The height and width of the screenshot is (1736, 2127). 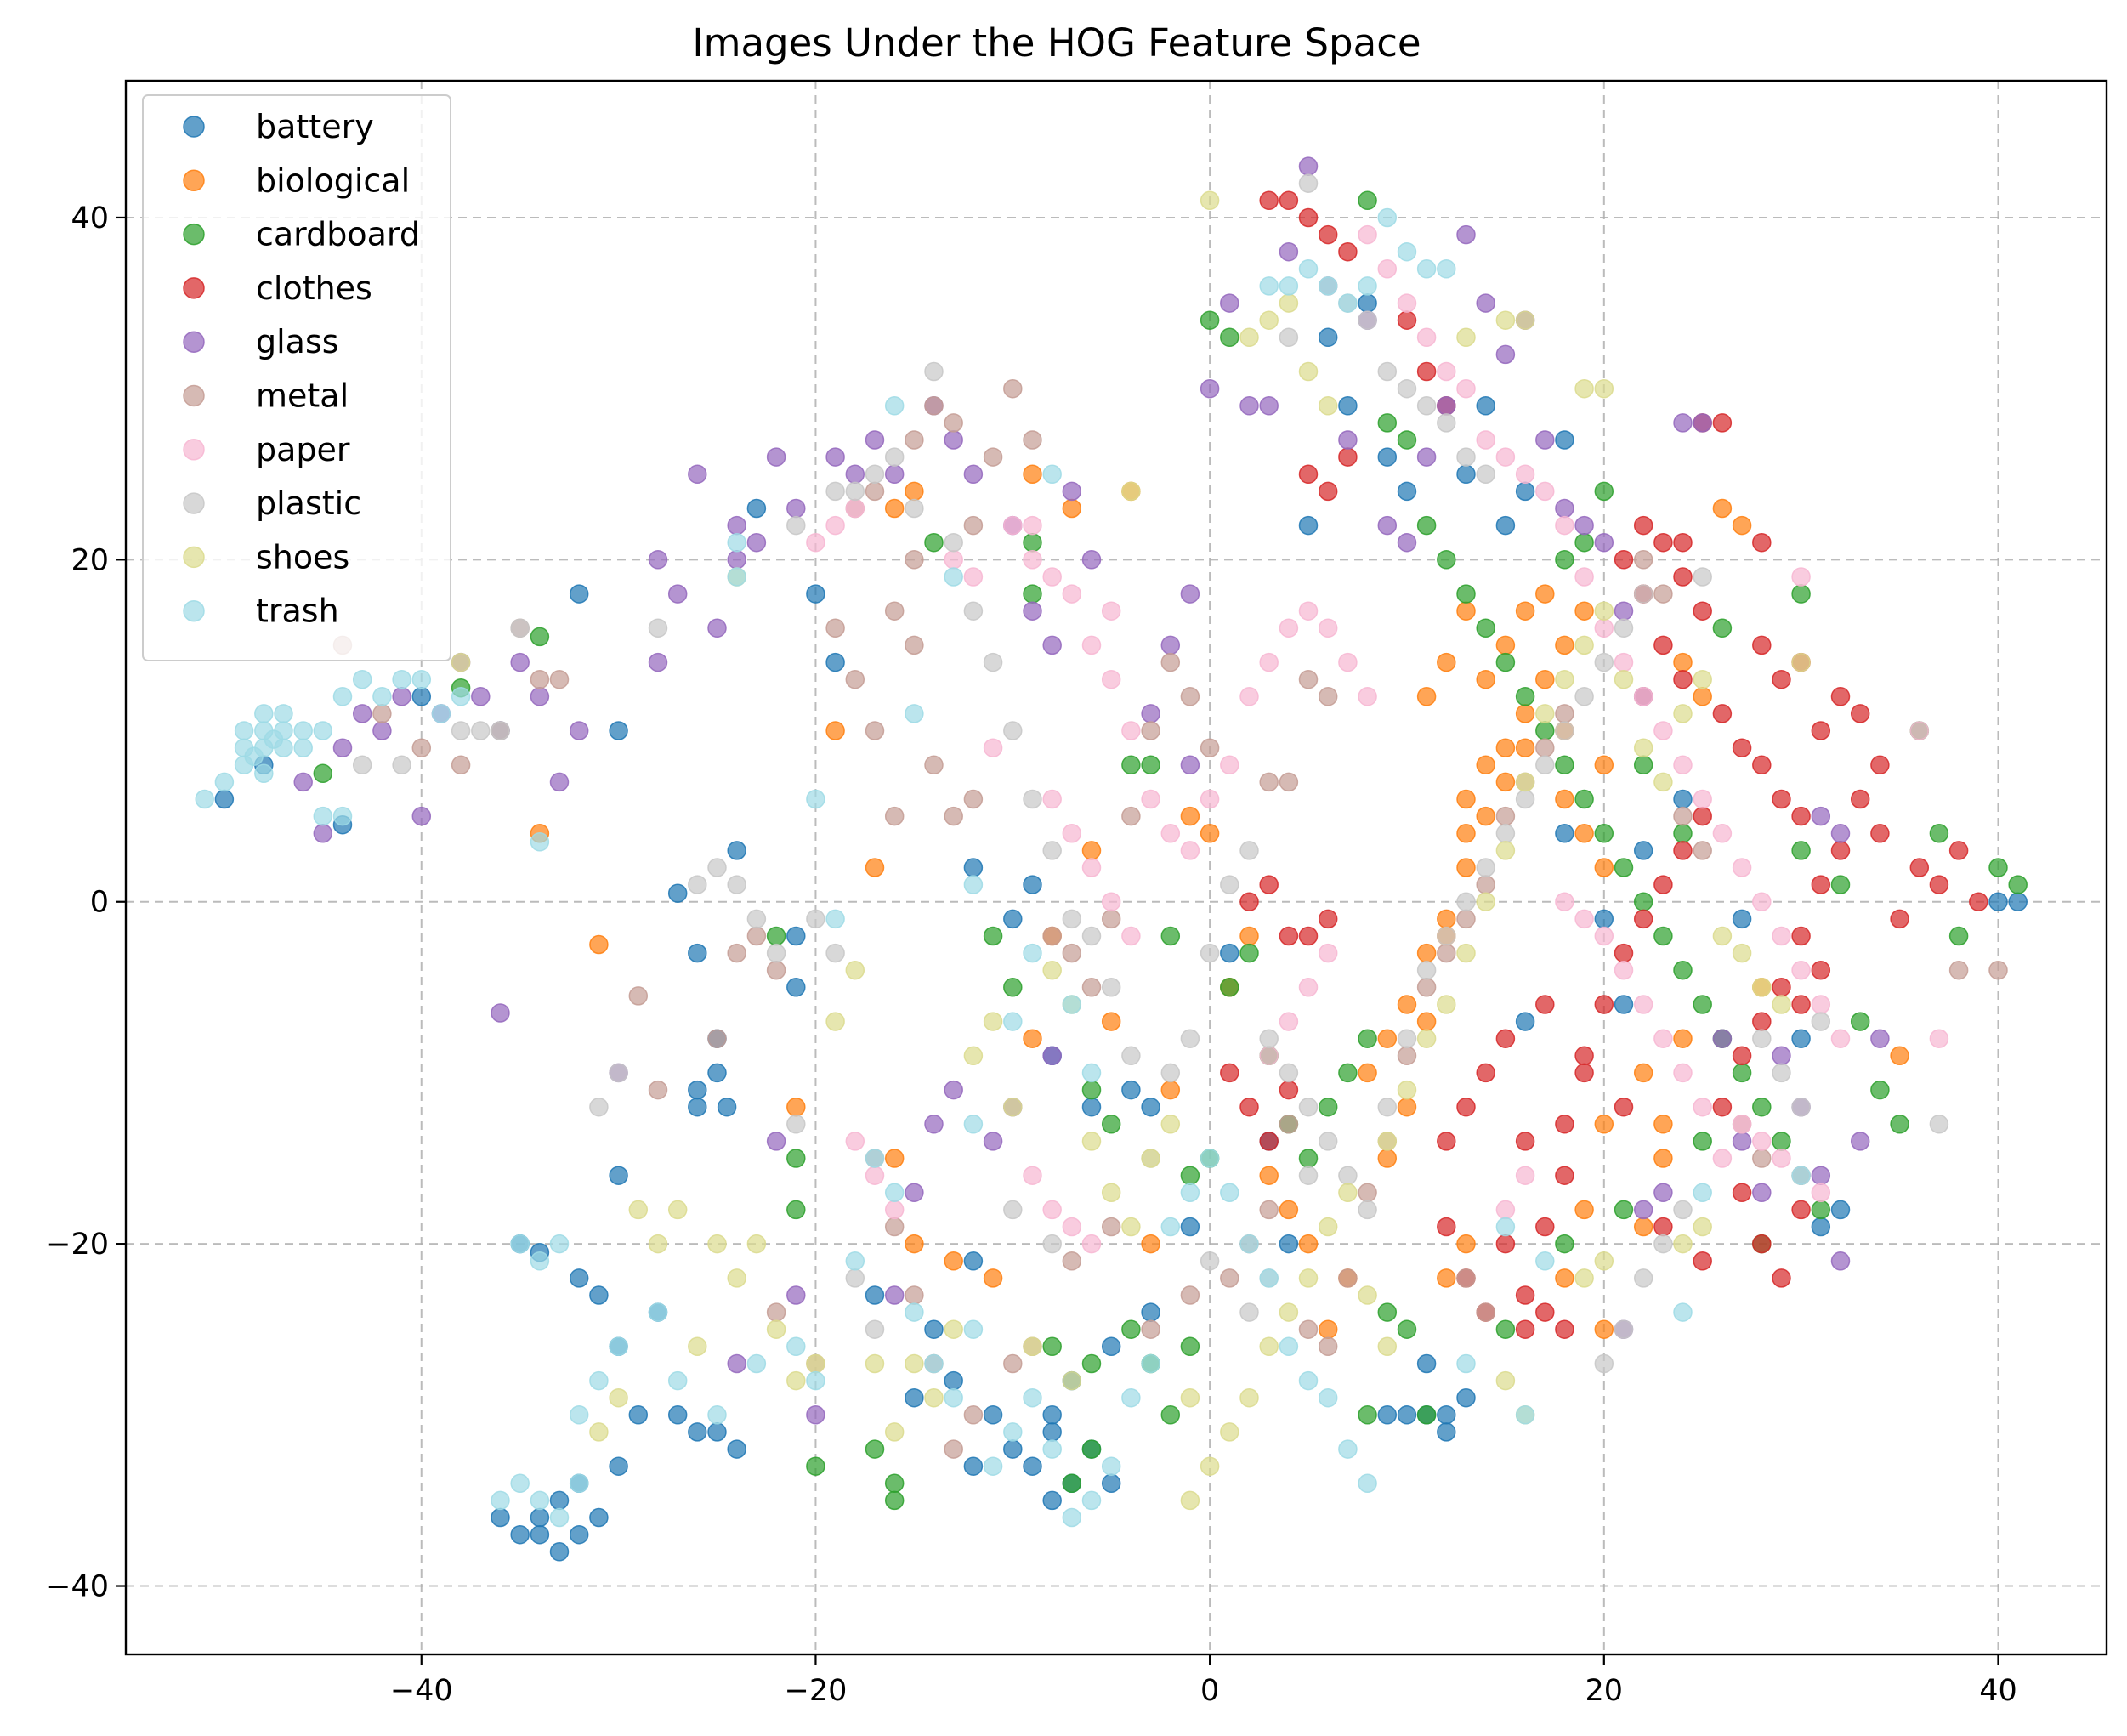 What do you see at coordinates (302, 396) in the screenshot?
I see `legend-label: metal` at bounding box center [302, 396].